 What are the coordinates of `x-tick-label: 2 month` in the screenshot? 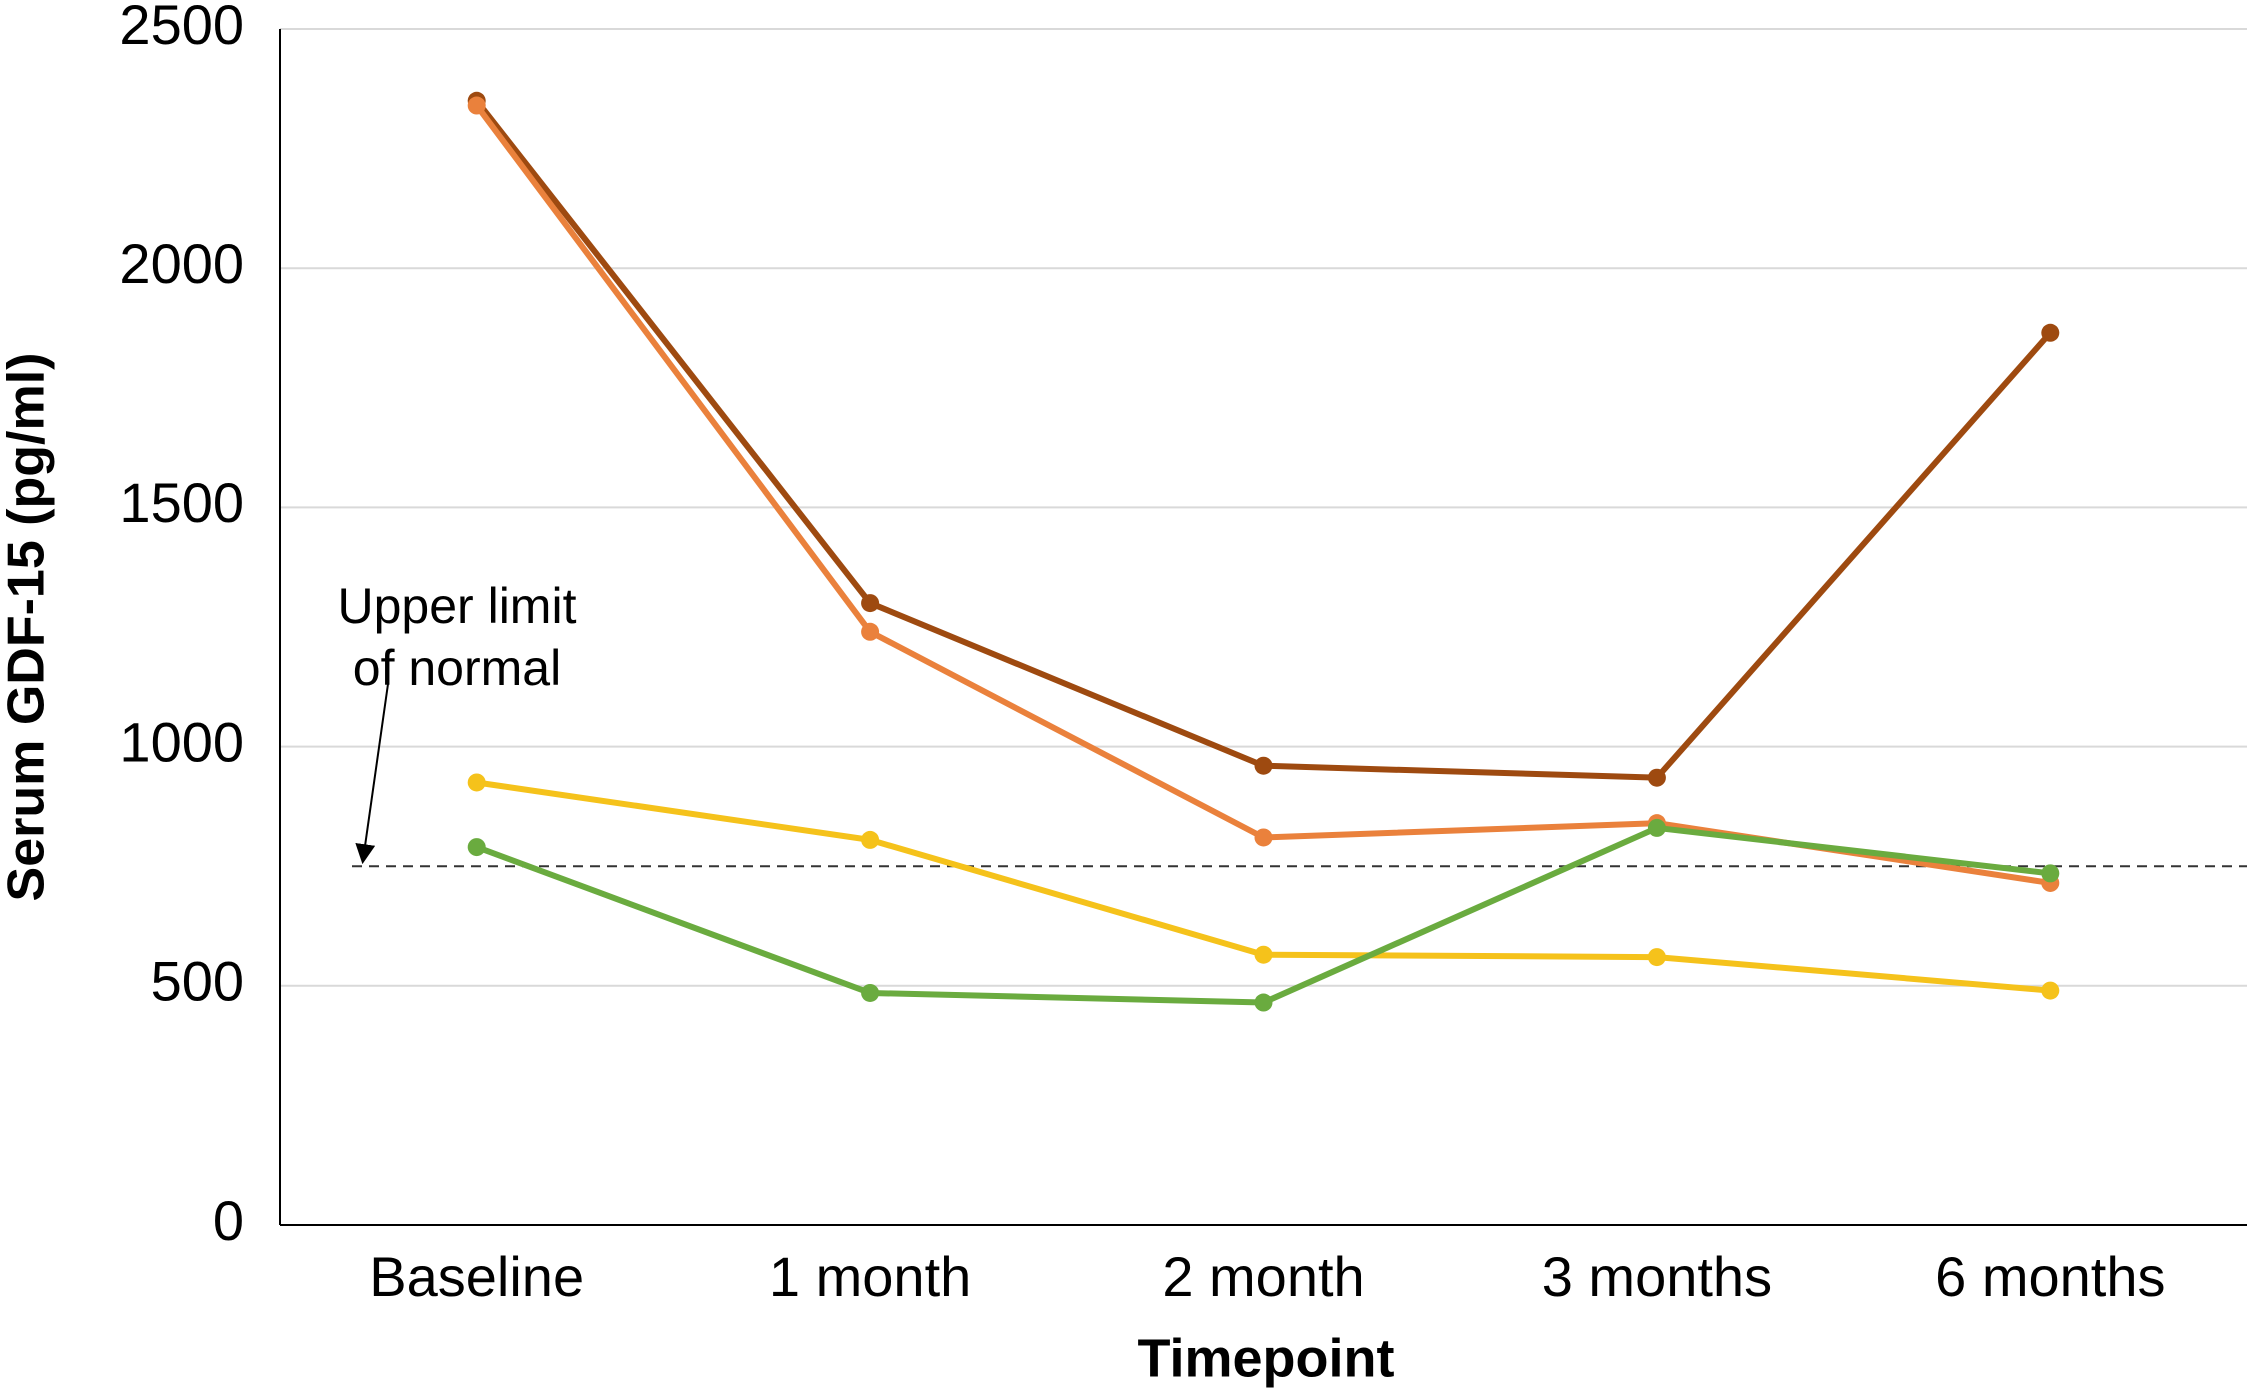 It's located at (1263, 1276).